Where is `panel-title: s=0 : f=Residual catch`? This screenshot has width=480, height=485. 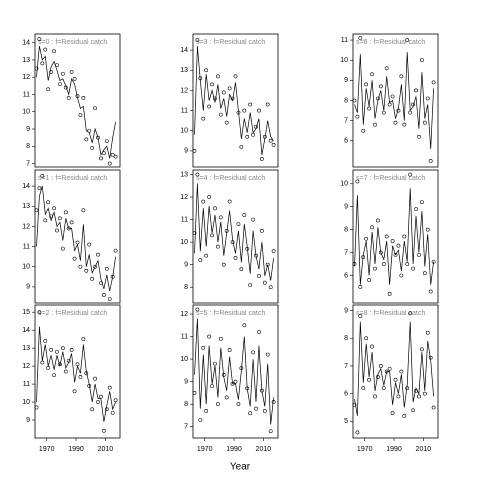
panel-title: s=0 : f=Residual catch is located at coordinates (72, 42).